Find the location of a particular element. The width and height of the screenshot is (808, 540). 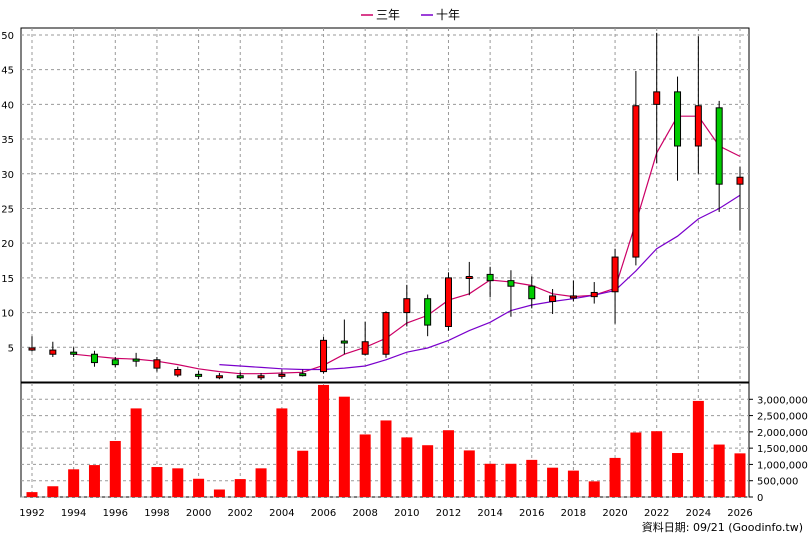

price-y-tick-label: 45 is located at coordinates (7, 71).